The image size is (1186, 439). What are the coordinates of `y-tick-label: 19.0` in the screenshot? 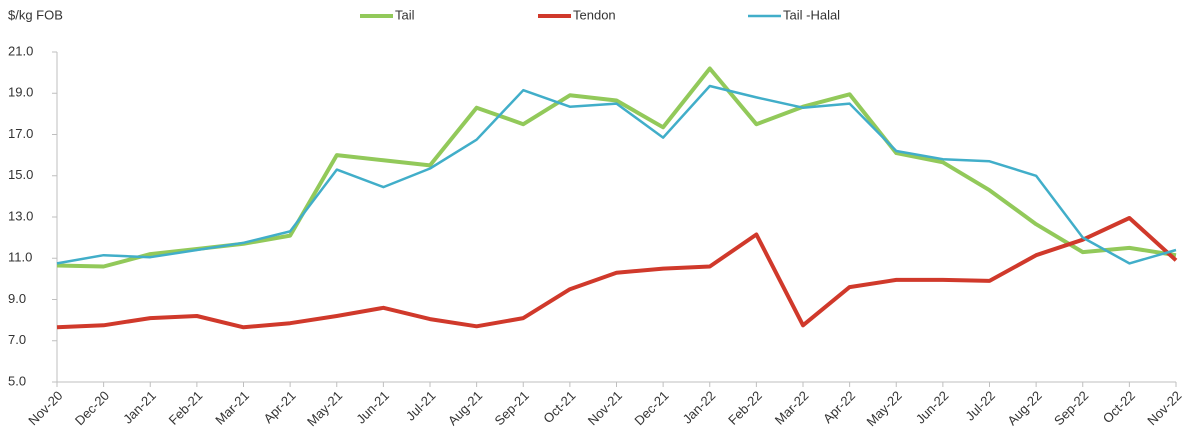 It's located at (20, 92).